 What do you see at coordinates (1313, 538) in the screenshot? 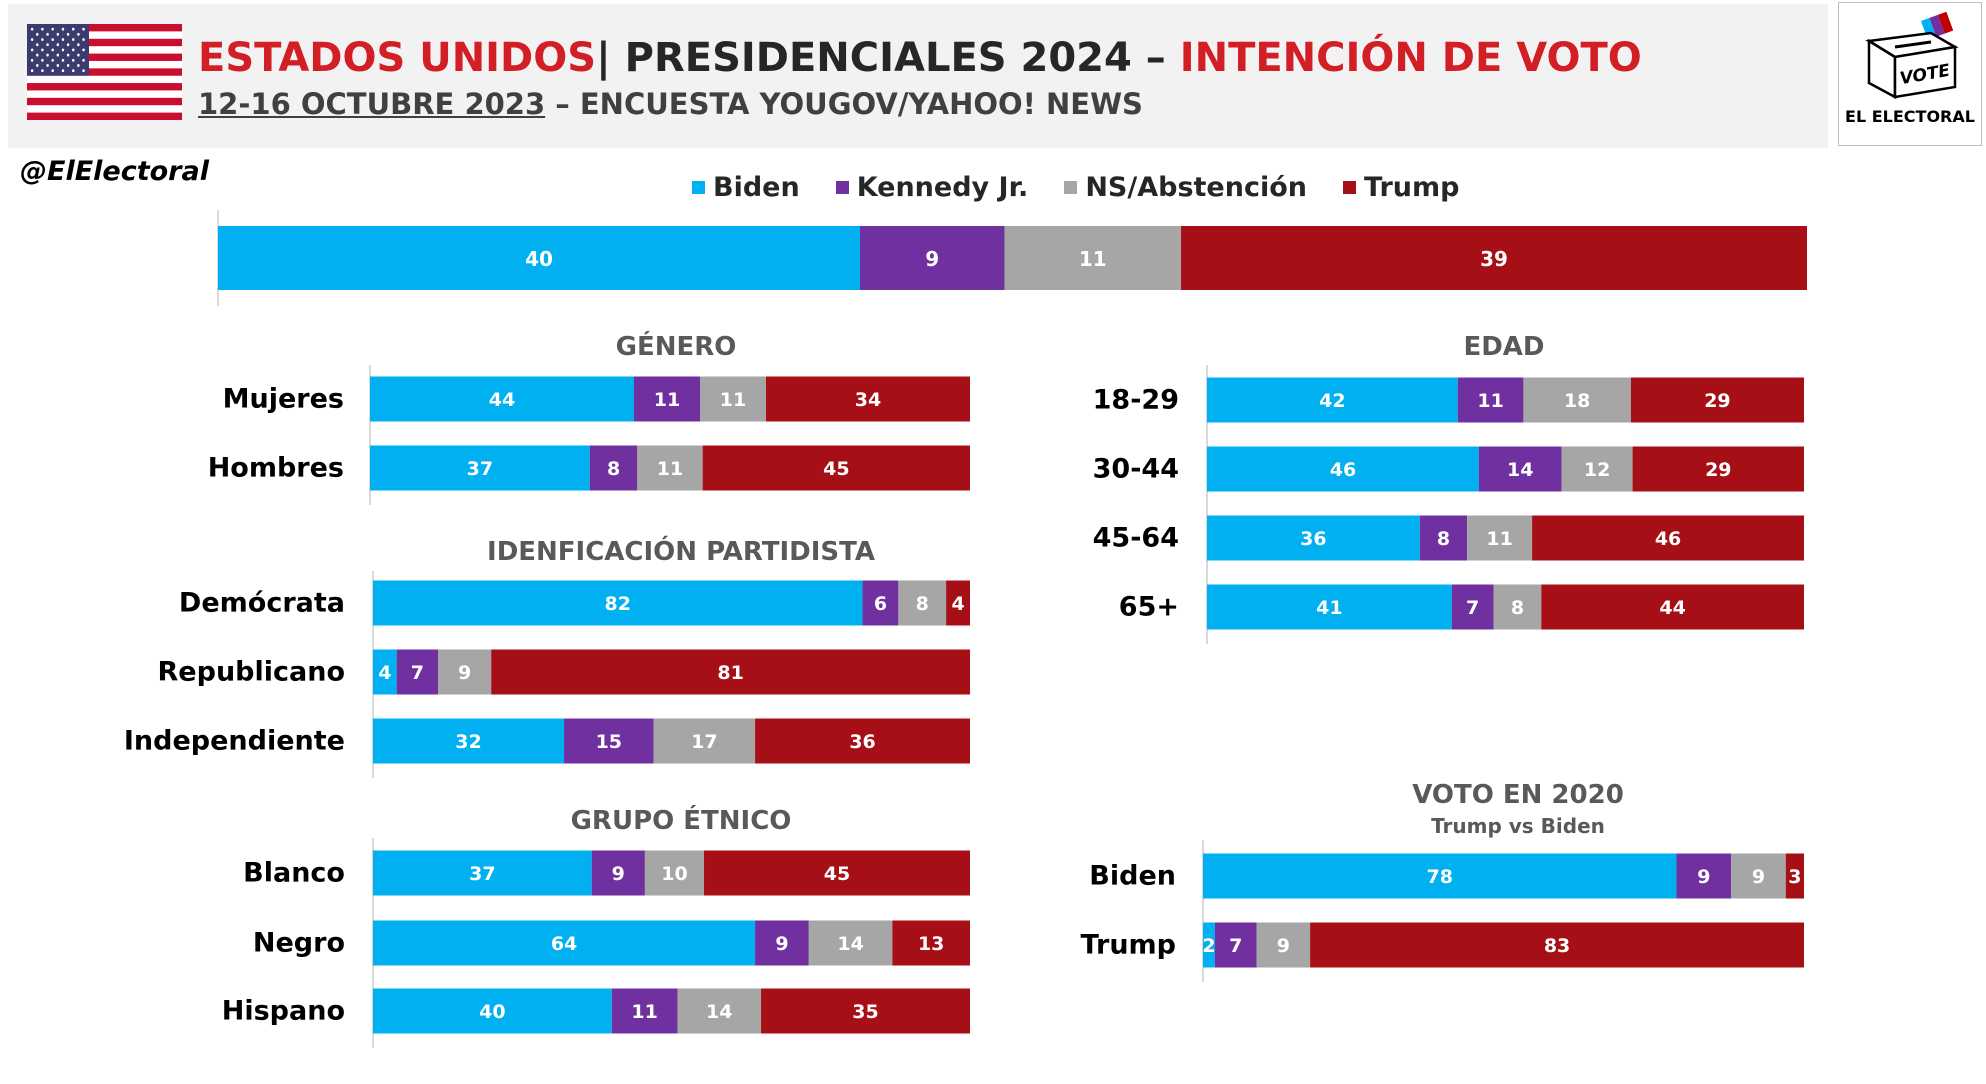
I see `bar-edad-2-segment-biden` at bounding box center [1313, 538].